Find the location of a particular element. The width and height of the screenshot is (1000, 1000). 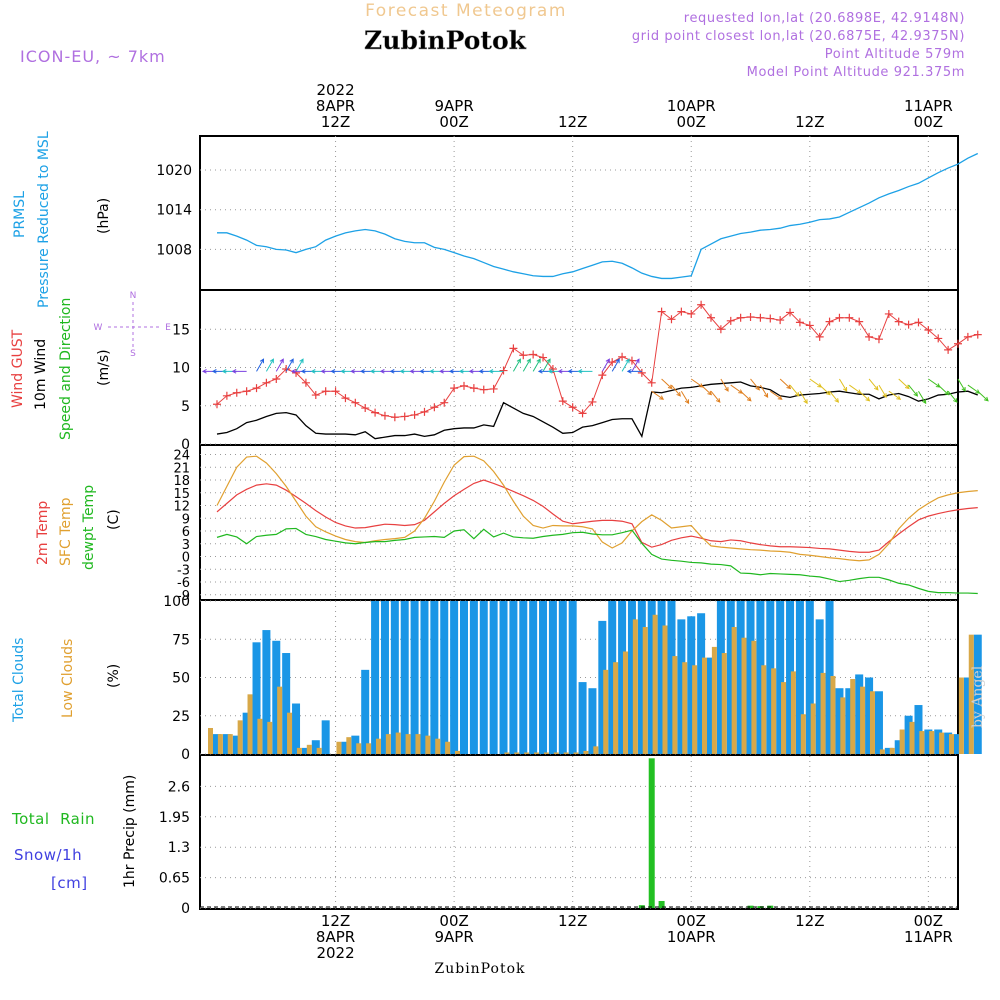

frame-wind is located at coordinates (579, 367).